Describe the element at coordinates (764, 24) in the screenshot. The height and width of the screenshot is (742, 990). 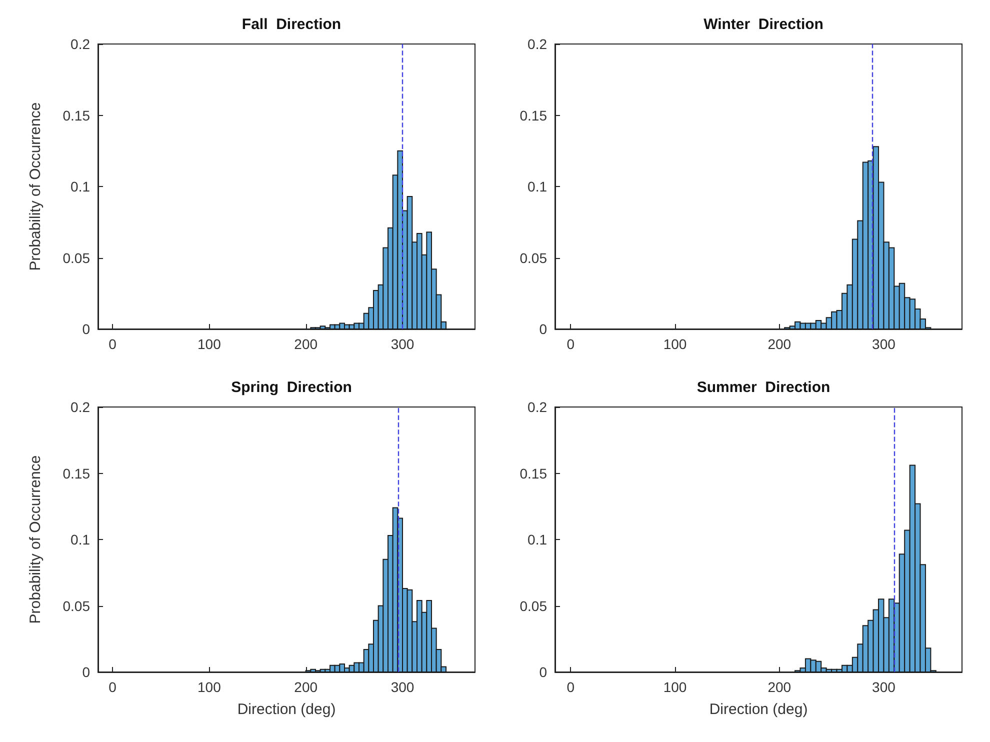
I see `chart-title: Winter Direction` at that location.